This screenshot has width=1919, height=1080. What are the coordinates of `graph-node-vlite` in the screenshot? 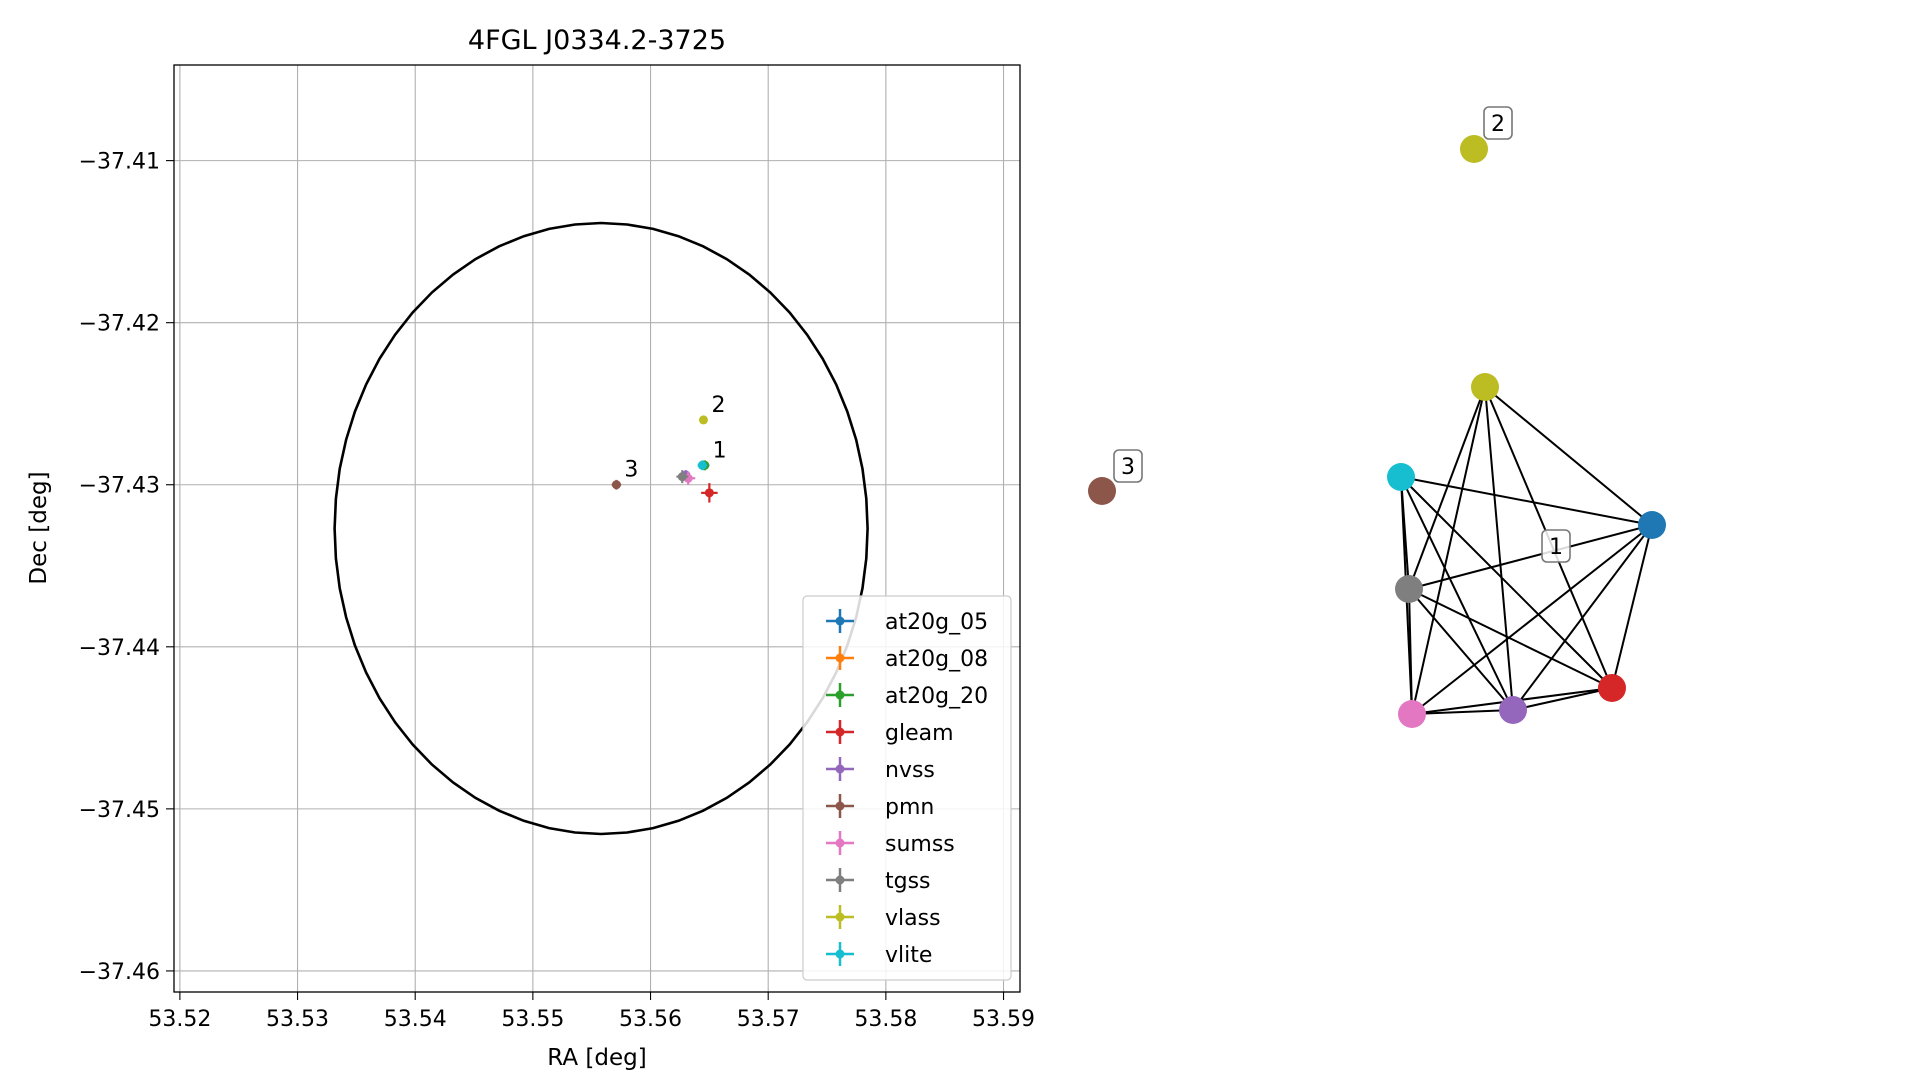 It's located at (1401, 477).